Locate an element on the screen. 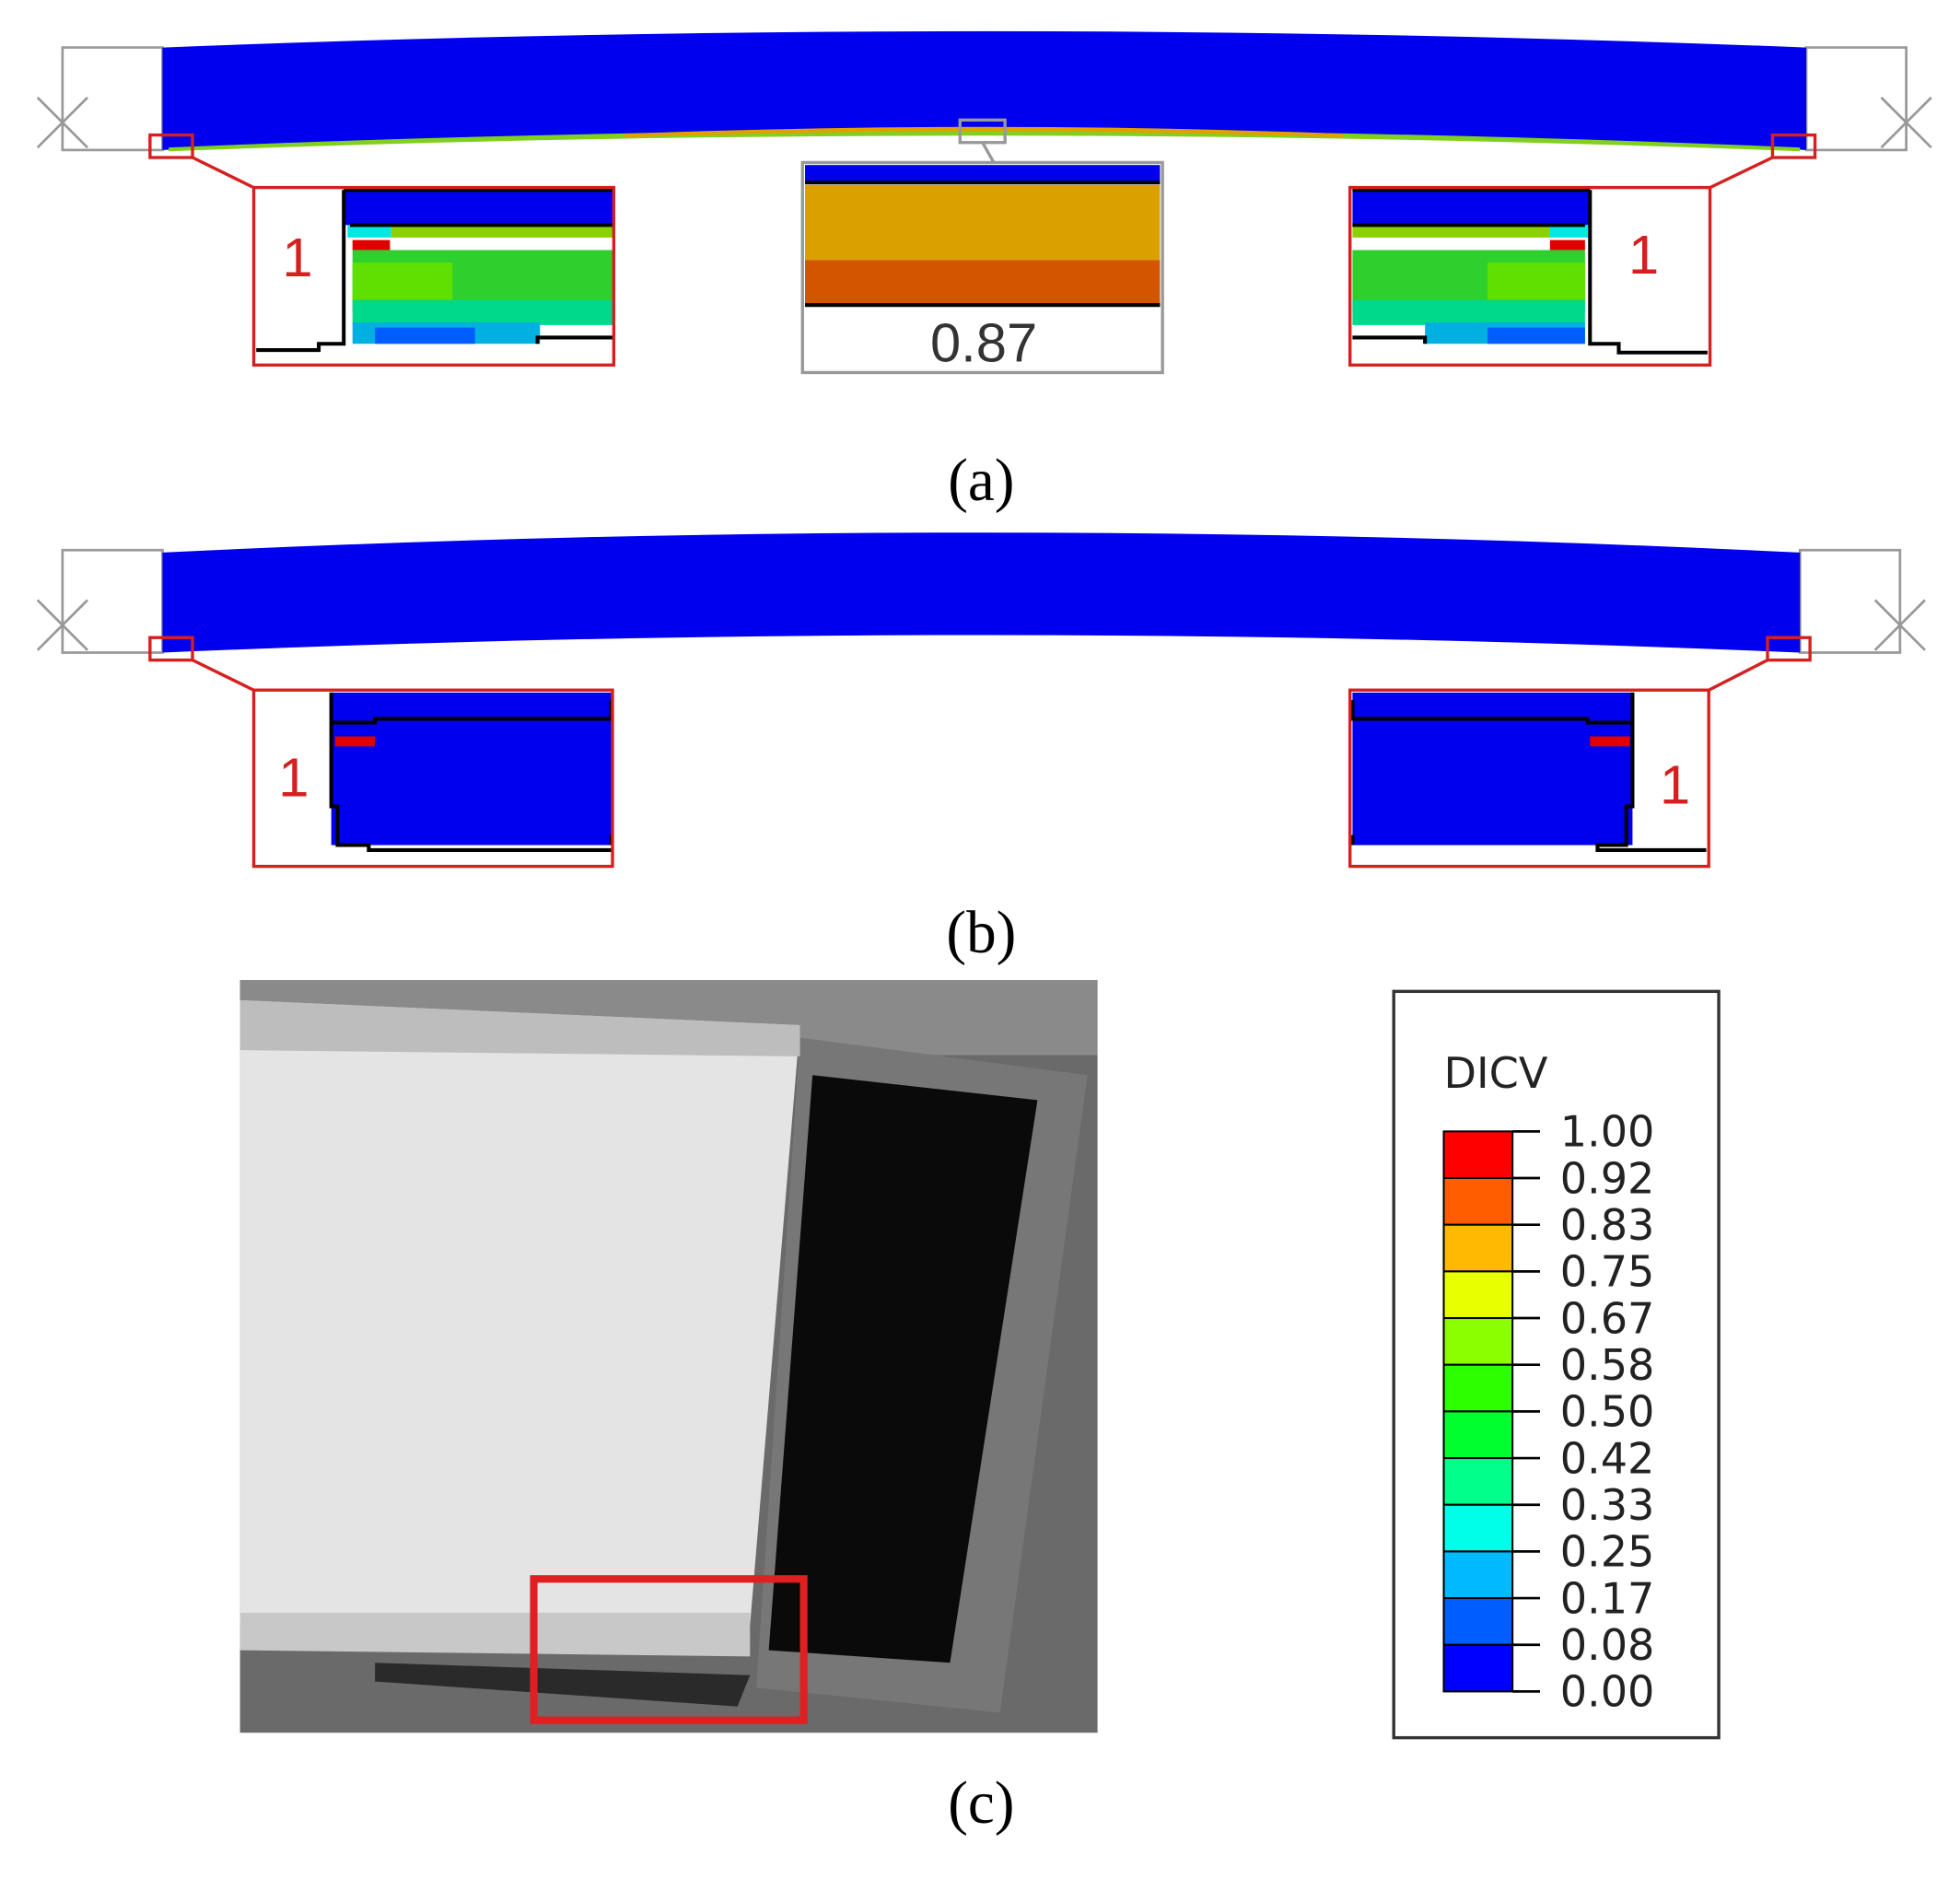  legend-label: 0.75 is located at coordinates (1607, 1272).